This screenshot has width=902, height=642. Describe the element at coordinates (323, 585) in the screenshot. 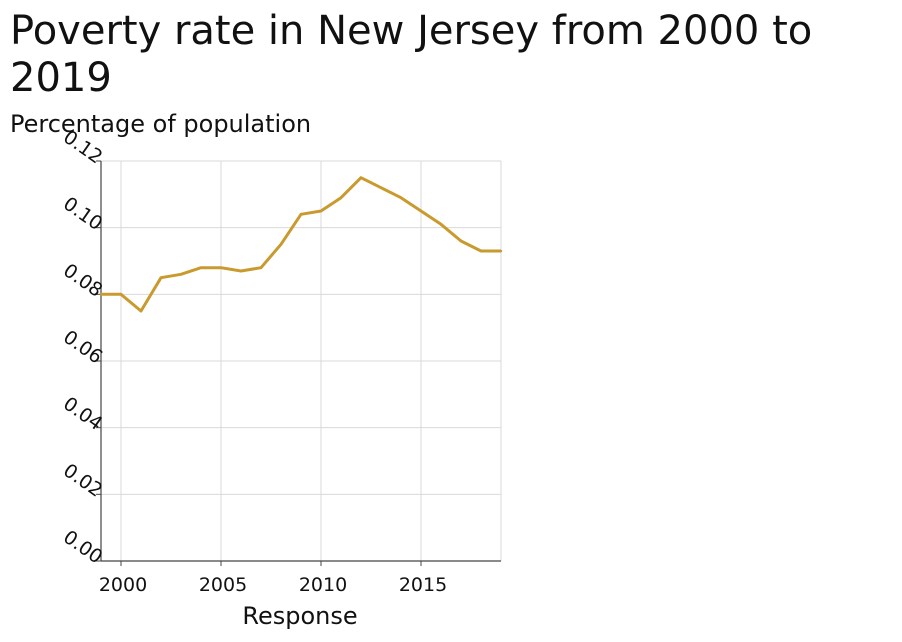

I see `x-tick-label: 2010` at that location.